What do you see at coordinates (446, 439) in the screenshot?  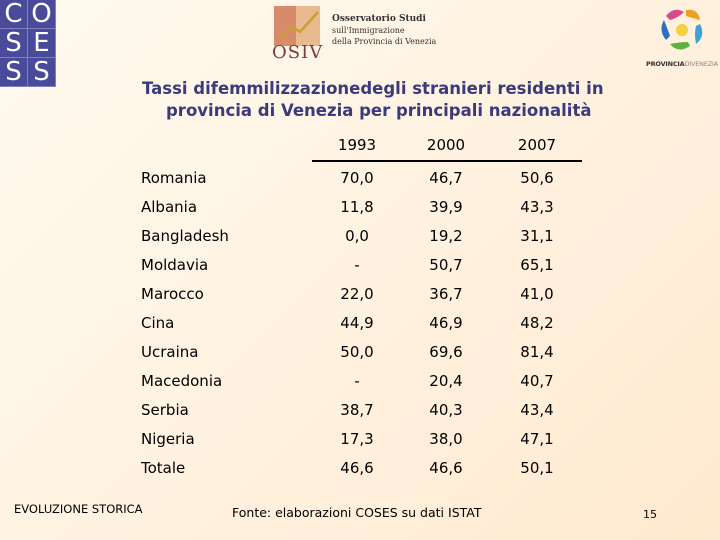 I see `table-cell: 38,0` at bounding box center [446, 439].